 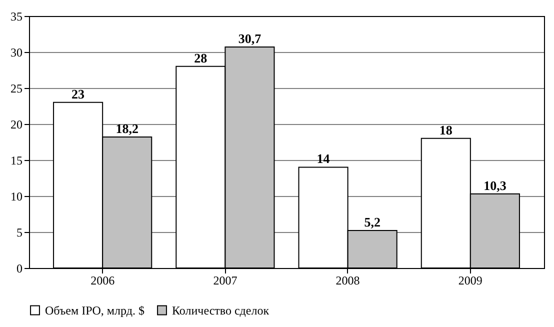 I want to click on data-label: 18, so click(x=446, y=130).